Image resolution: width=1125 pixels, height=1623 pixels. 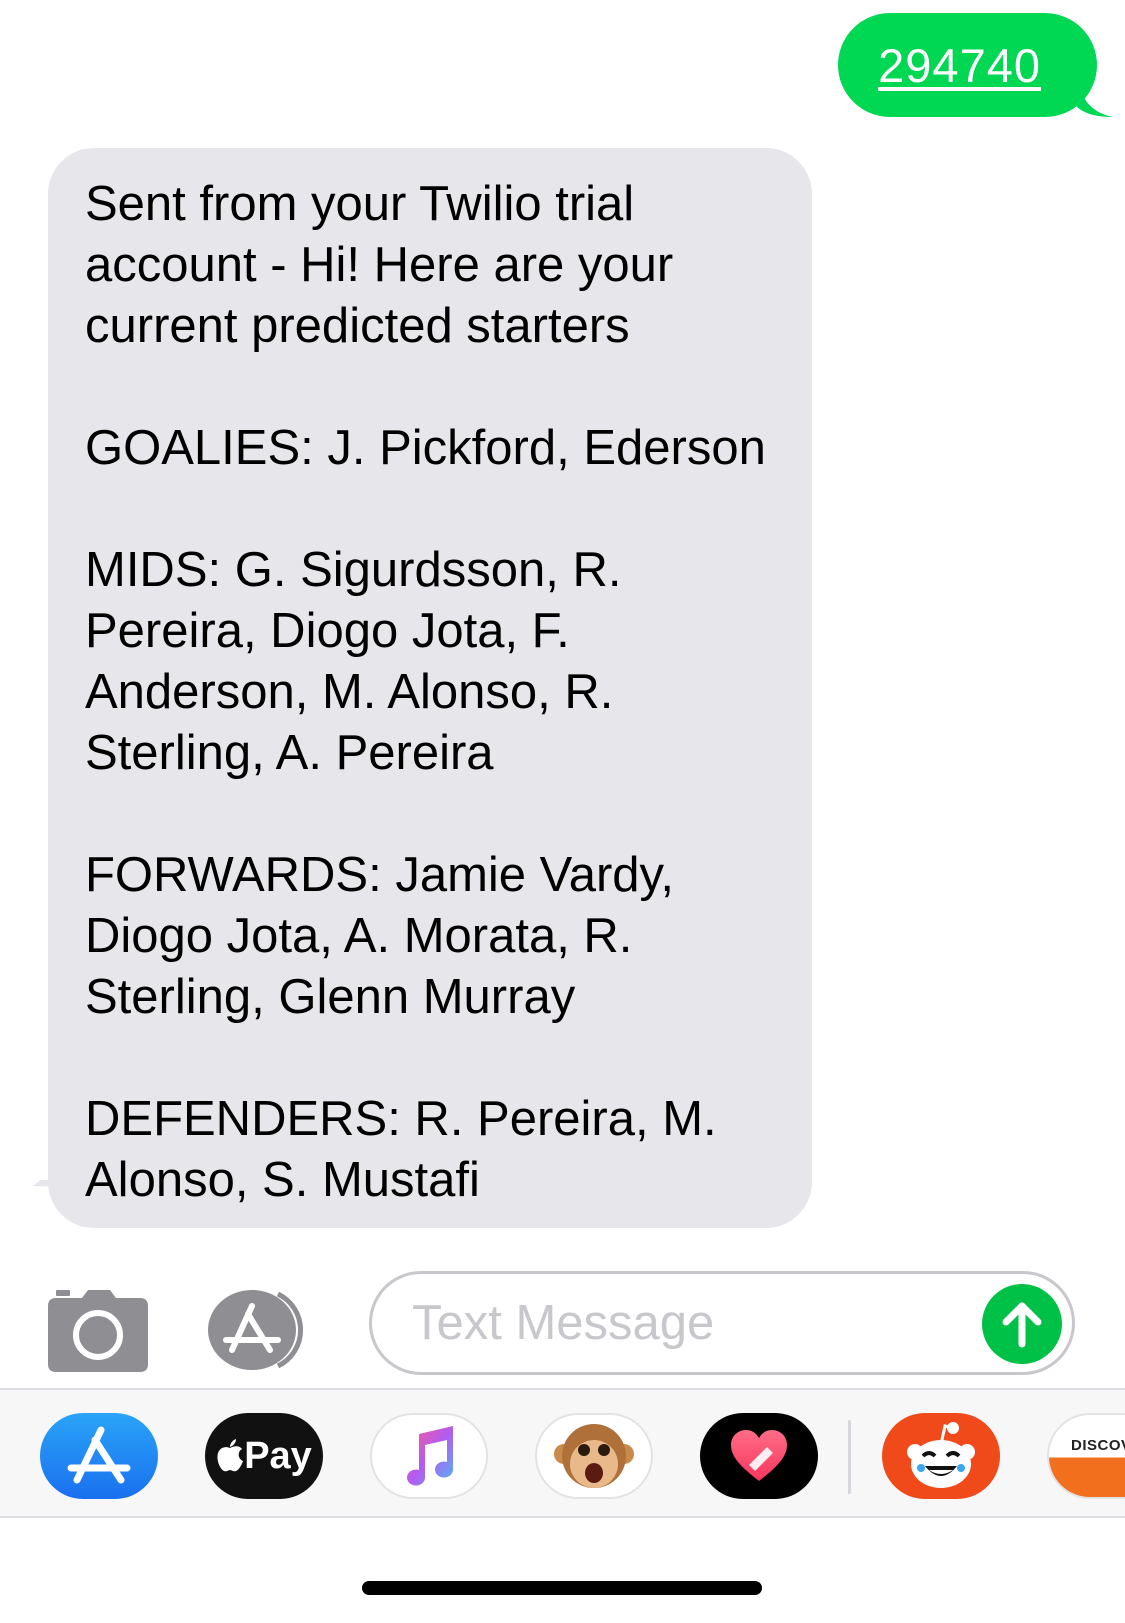 What do you see at coordinates (722, 1323) in the screenshot?
I see `message-input: Text Message` at bounding box center [722, 1323].